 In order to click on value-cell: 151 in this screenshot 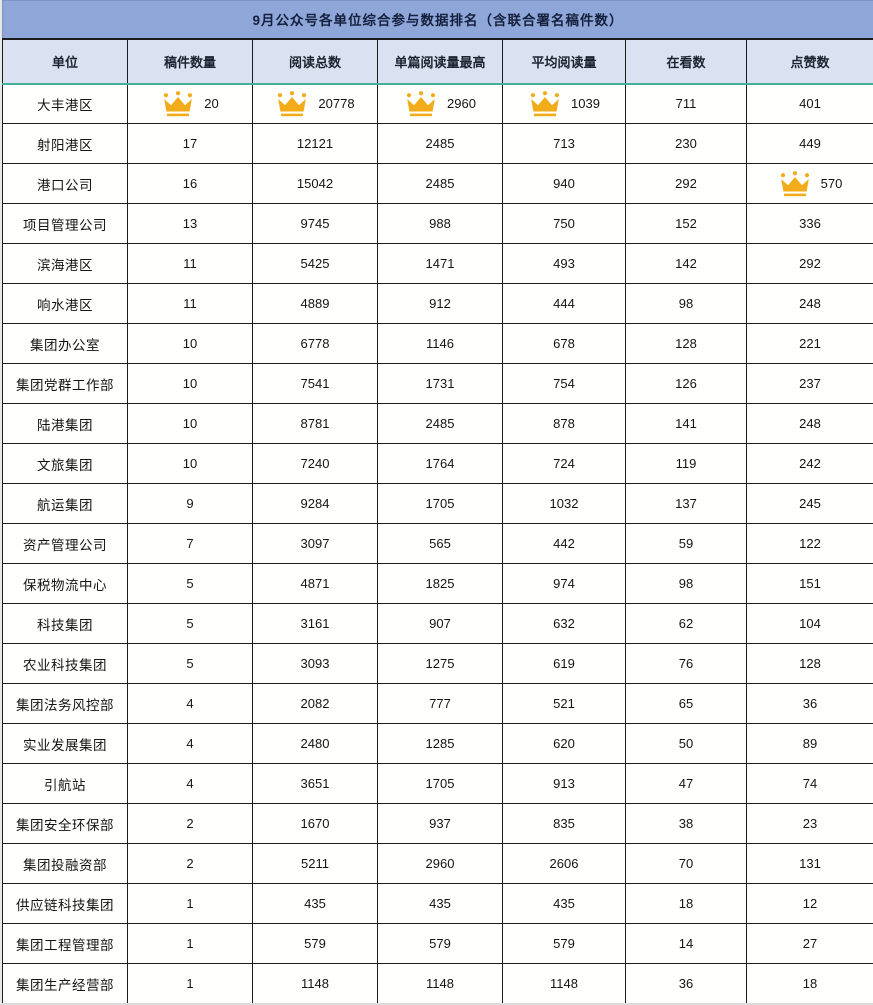, I will do `click(809, 583)`.